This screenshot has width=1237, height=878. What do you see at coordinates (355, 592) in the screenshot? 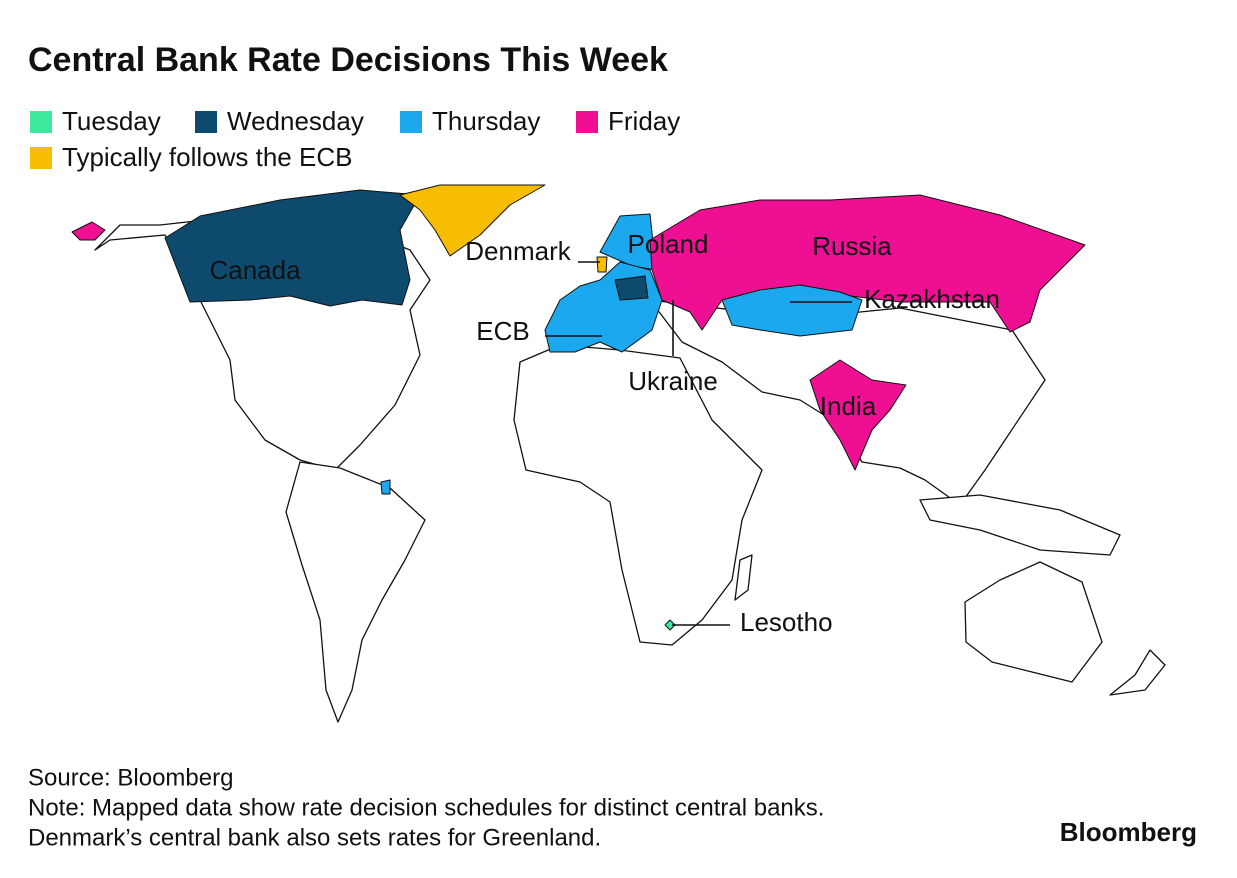
I see `south-america` at bounding box center [355, 592].